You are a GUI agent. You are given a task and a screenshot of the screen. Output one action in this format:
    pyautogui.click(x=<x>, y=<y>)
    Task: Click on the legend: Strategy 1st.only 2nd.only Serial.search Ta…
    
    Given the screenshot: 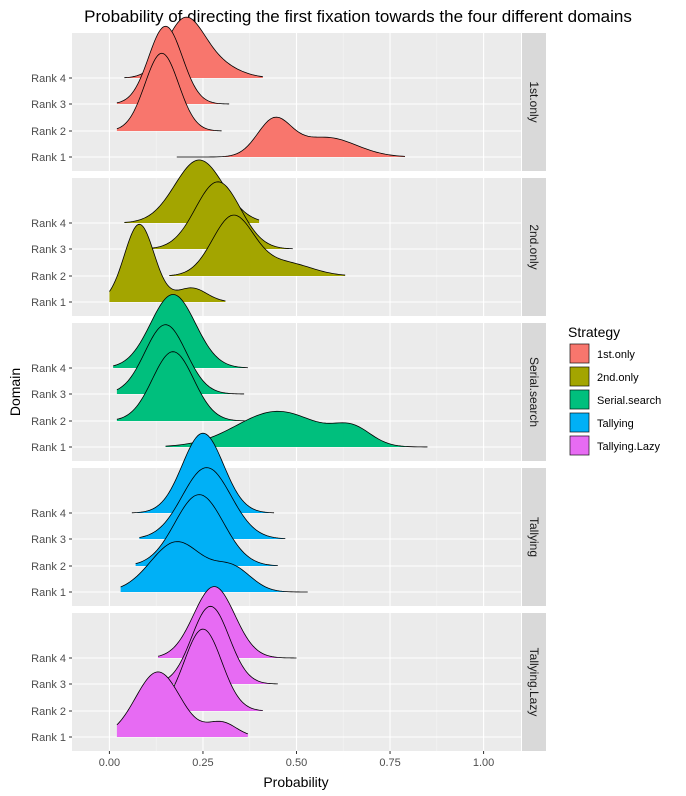 What is the action you would take?
    pyautogui.click(x=614, y=390)
    